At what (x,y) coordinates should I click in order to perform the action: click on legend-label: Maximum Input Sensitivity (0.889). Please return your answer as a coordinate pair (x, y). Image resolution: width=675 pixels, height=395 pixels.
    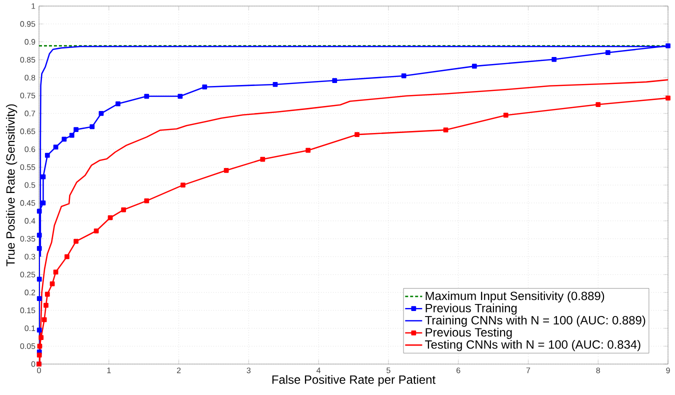
    Looking at the image, I should click on (515, 296).